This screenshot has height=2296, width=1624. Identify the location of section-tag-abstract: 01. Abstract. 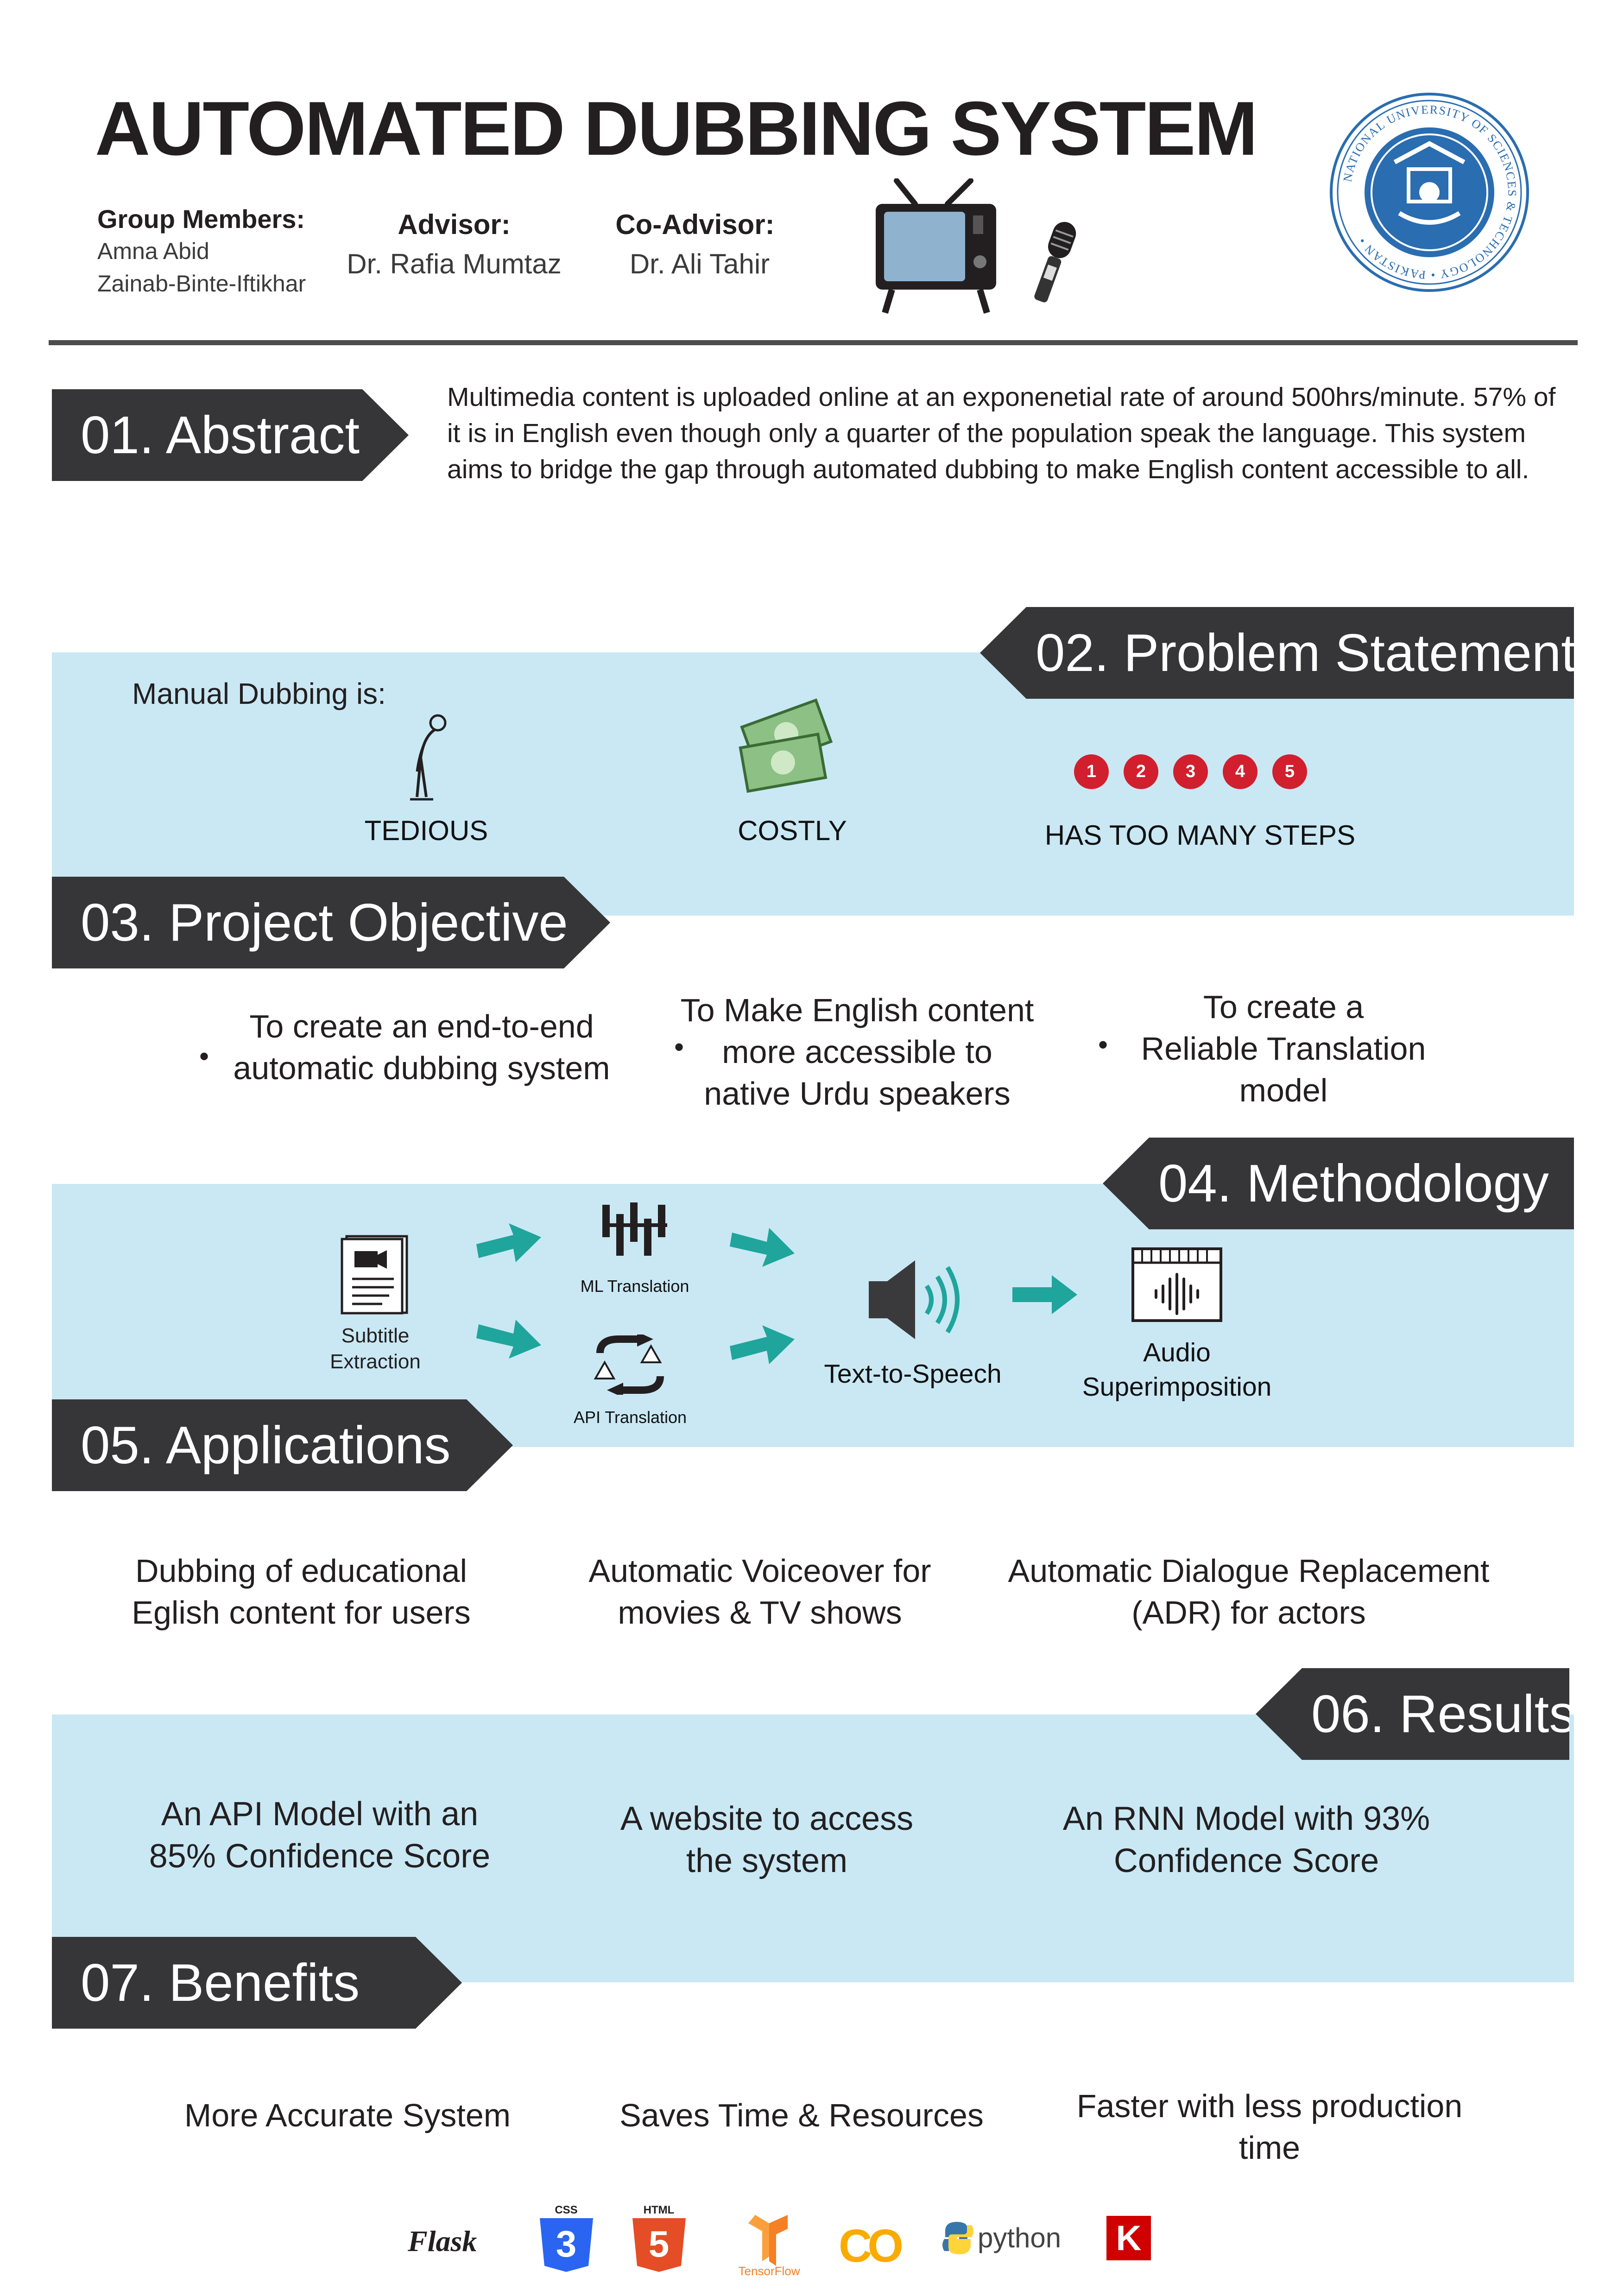
(230, 435).